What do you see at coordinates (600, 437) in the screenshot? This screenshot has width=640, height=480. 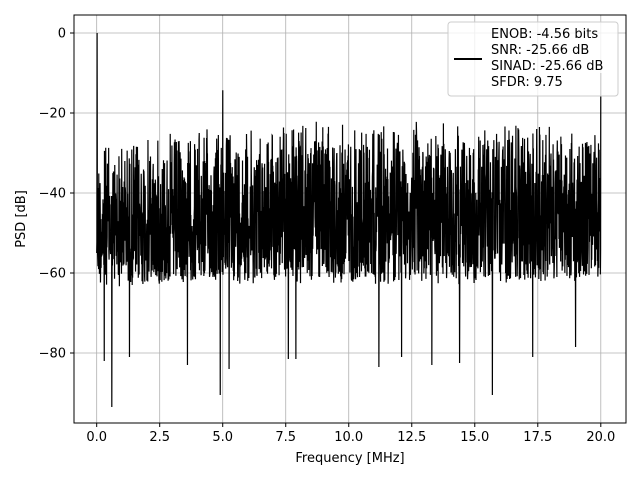 I see `x-tick-label: 20.0` at bounding box center [600, 437].